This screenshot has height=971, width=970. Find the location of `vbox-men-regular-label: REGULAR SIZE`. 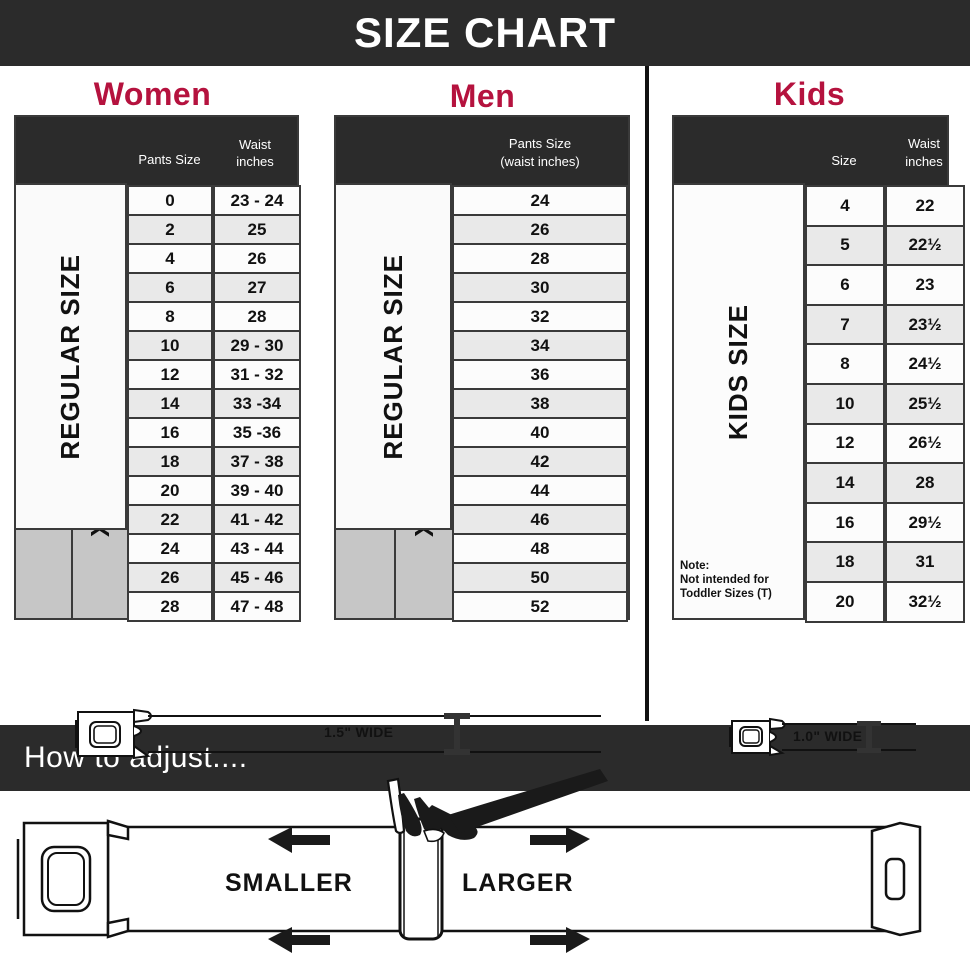

vbox-men-regular-label: REGULAR SIZE is located at coordinates (392, 356).